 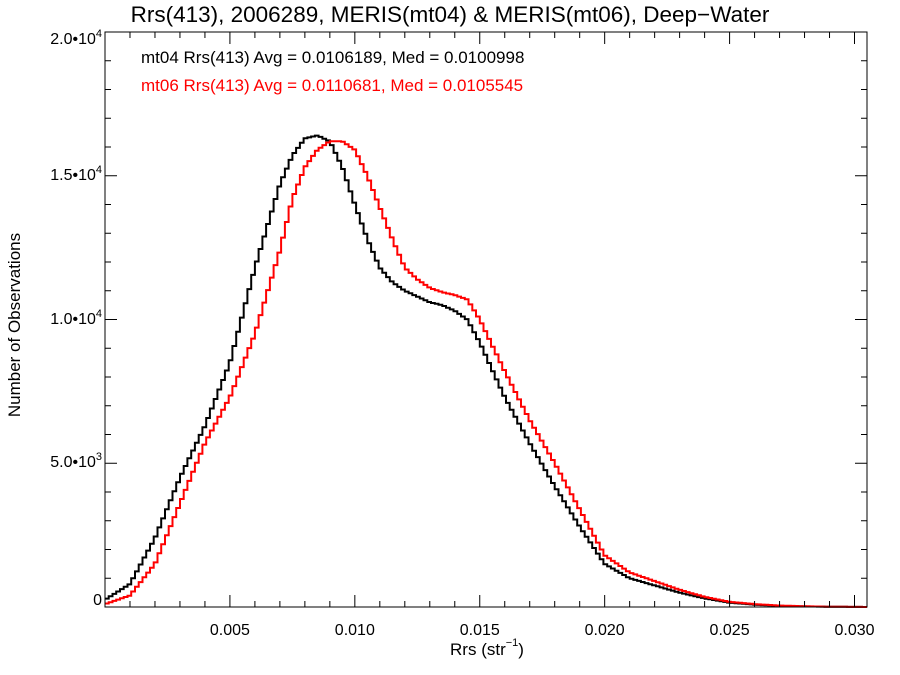 I want to click on y-tick-label: 1.0•104, so click(x=76, y=318).